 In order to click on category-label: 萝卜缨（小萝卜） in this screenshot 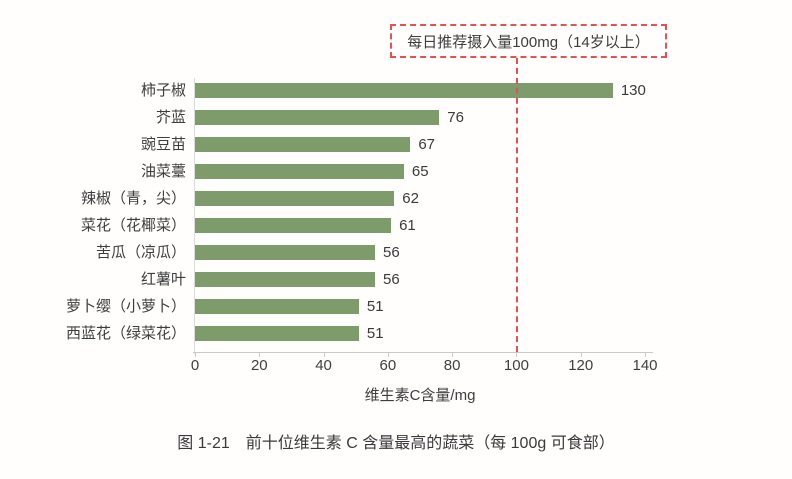, I will do `click(125, 306)`.